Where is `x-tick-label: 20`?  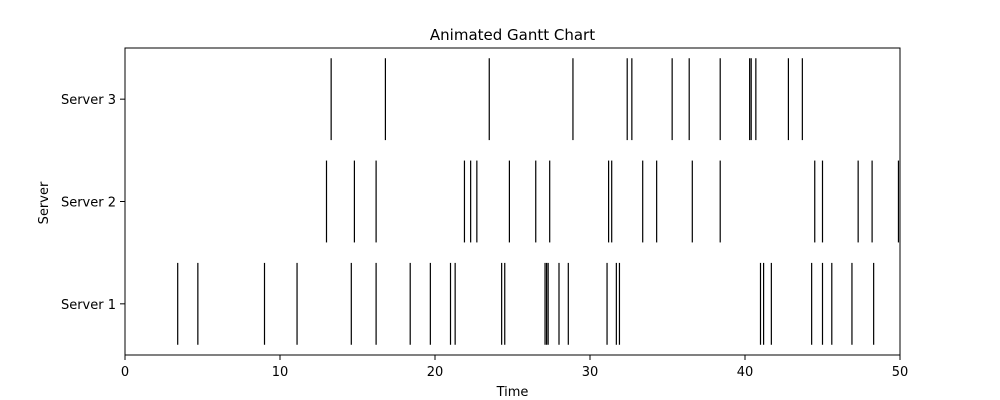 x-tick-label: 20 is located at coordinates (435, 372).